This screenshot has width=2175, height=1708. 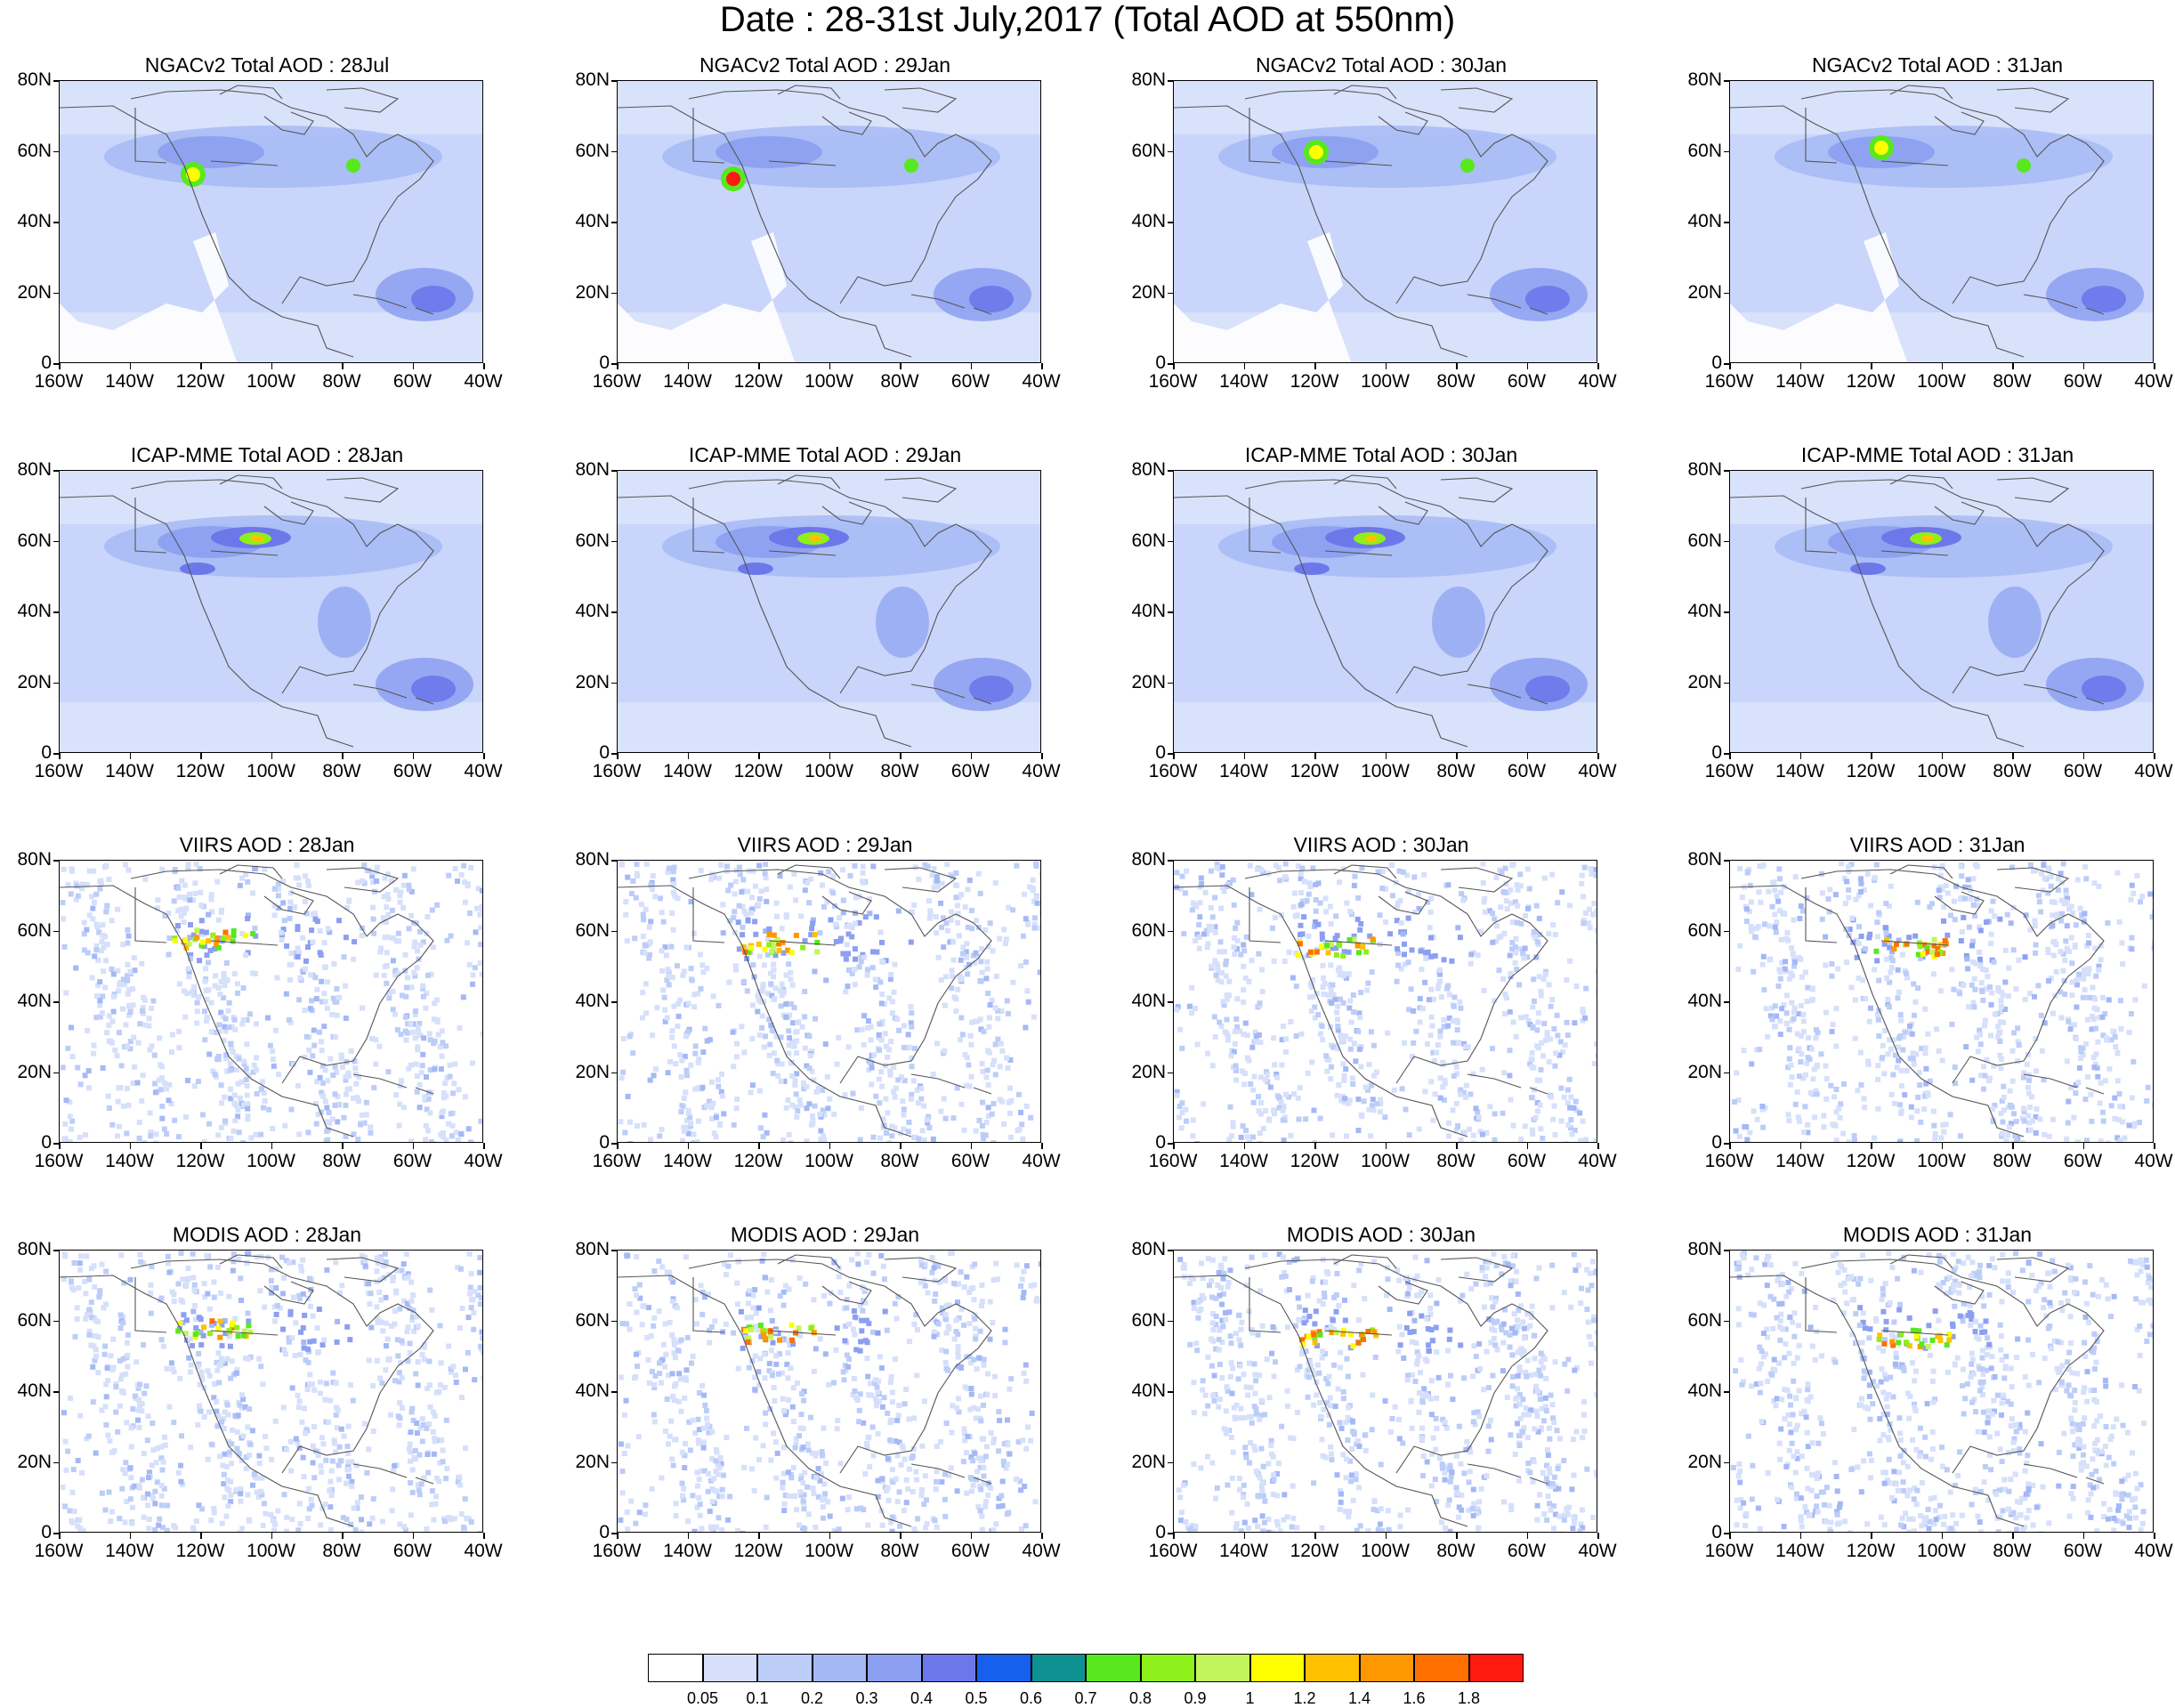 I want to click on latitude-label: 20N, so click(x=1700, y=683).